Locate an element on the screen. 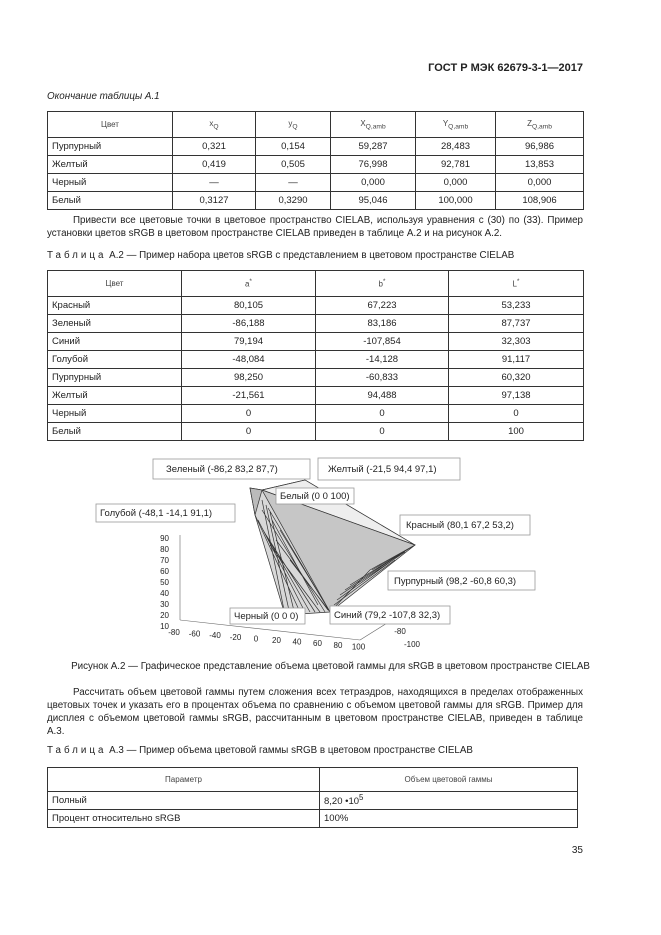 The height and width of the screenshot is (935, 661). header-cell: YQ,amb is located at coordinates (455, 124).